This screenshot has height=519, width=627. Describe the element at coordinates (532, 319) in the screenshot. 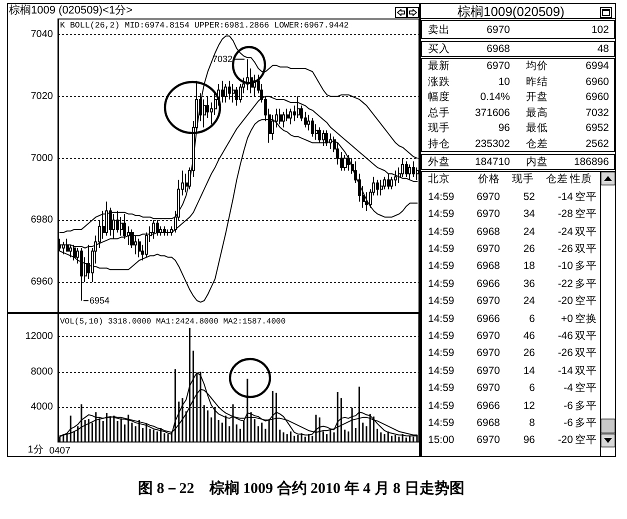

I see `text: 6` at that location.